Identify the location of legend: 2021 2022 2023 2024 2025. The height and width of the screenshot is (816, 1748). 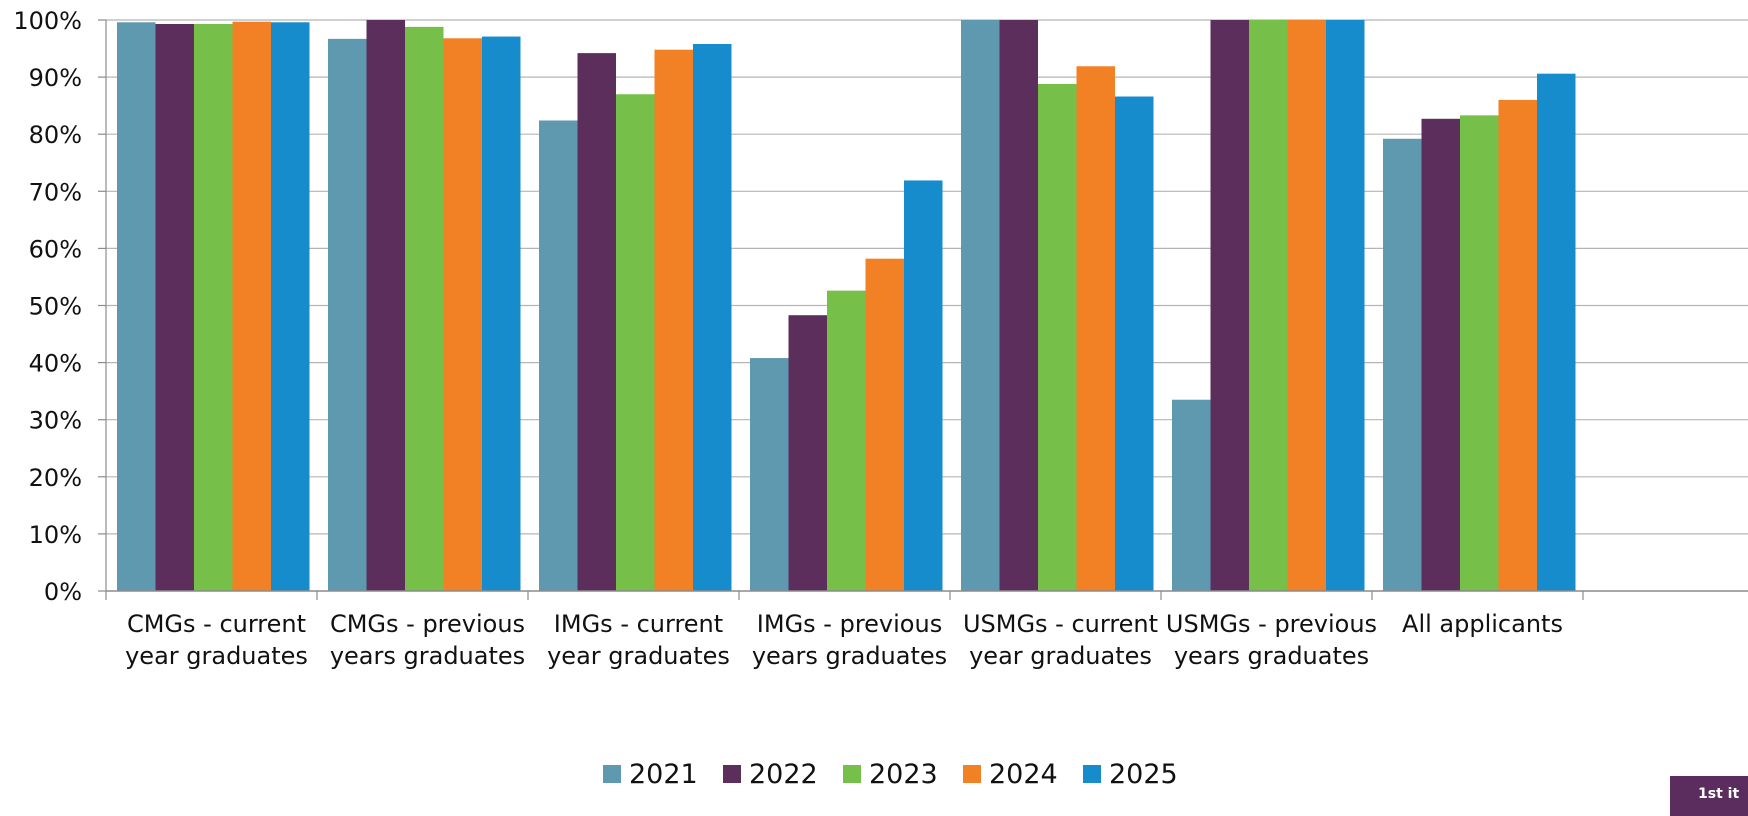
(890, 774).